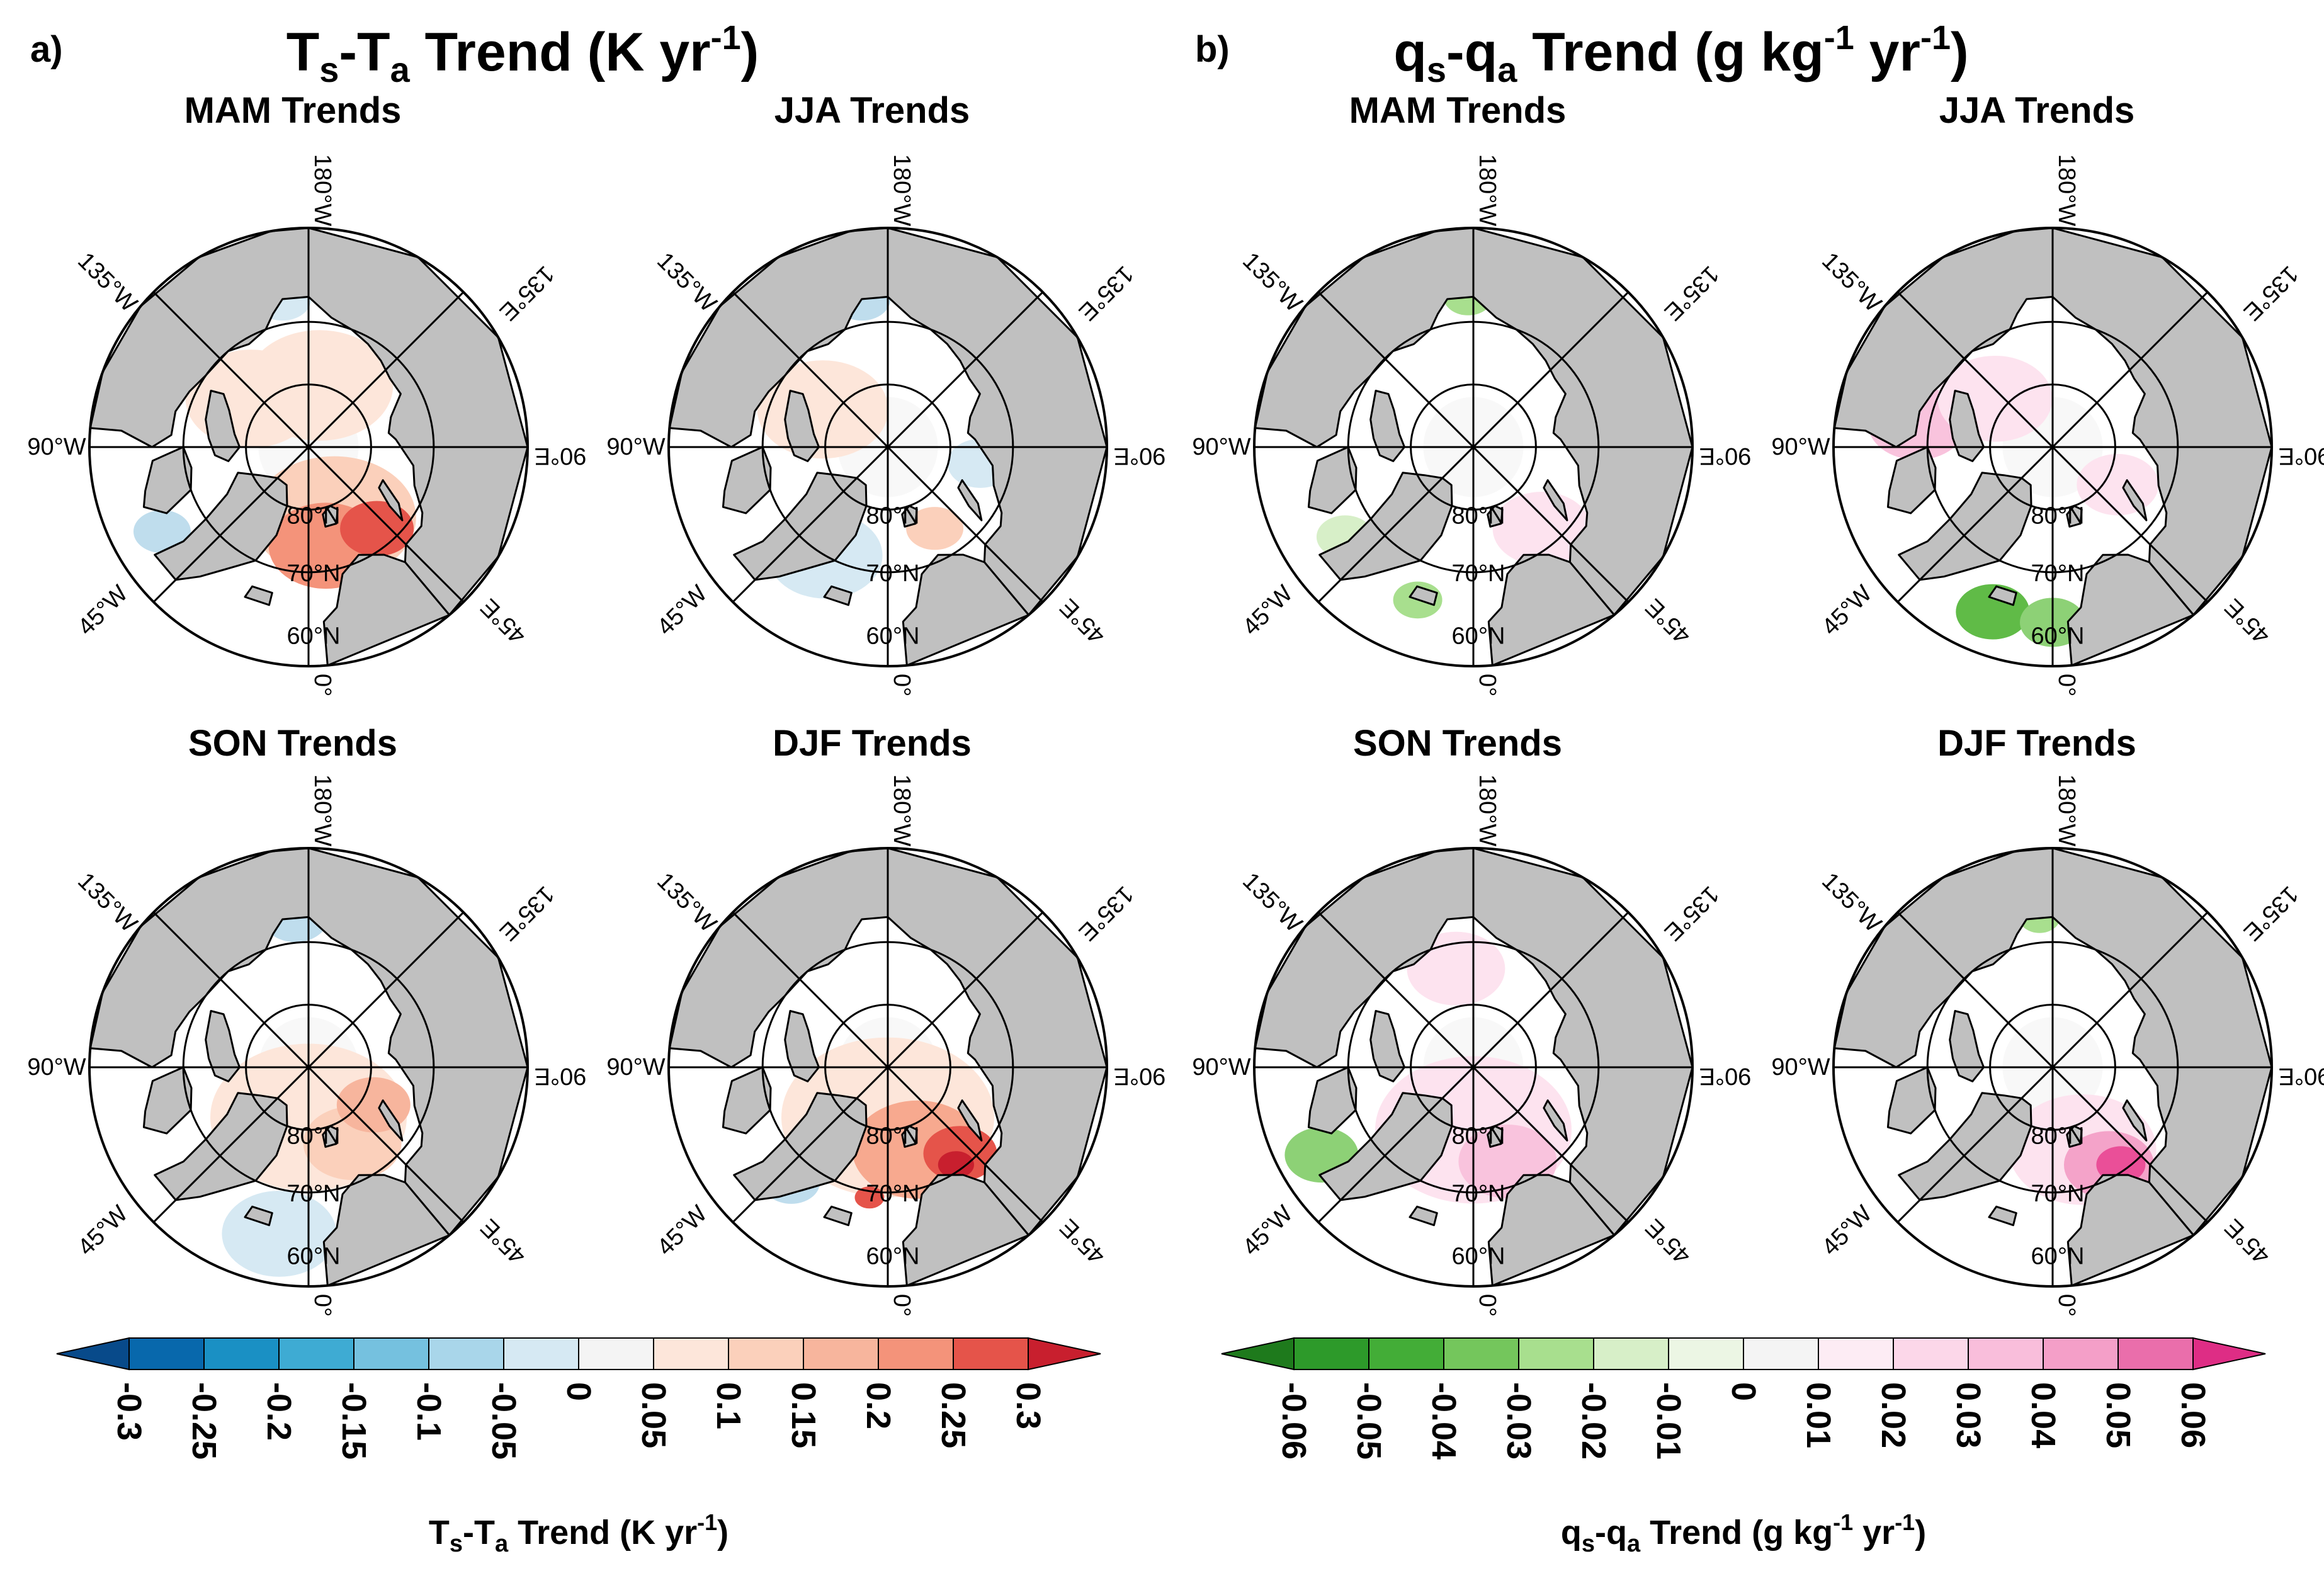  Describe the element at coordinates (522, 54) in the screenshot. I see `panel-title: Ts-Ta Trend (K yr-1)` at that location.